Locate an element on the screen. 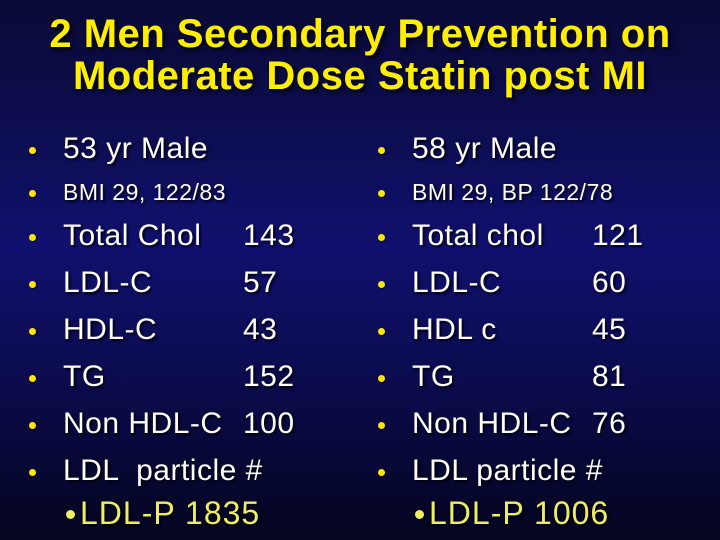 This screenshot has height=540, width=720. lab-value: 81 is located at coordinates (609, 376).